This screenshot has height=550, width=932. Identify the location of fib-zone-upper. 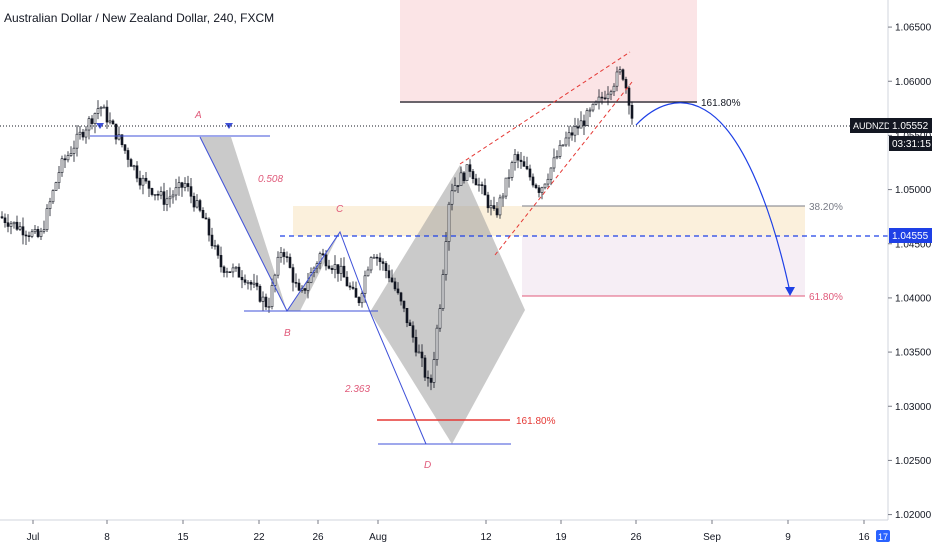
(549, 221).